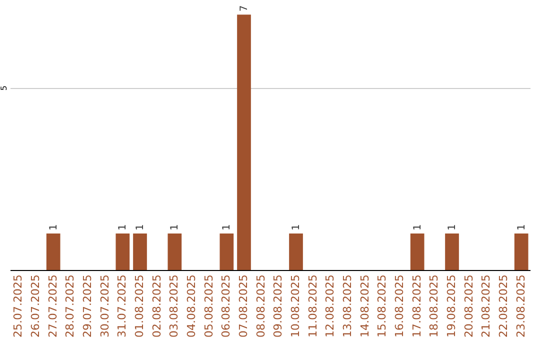 The height and width of the screenshot is (340, 540). What do you see at coordinates (226, 306) in the screenshot?
I see `x-tick-label: 06.08.2025` at bounding box center [226, 306].